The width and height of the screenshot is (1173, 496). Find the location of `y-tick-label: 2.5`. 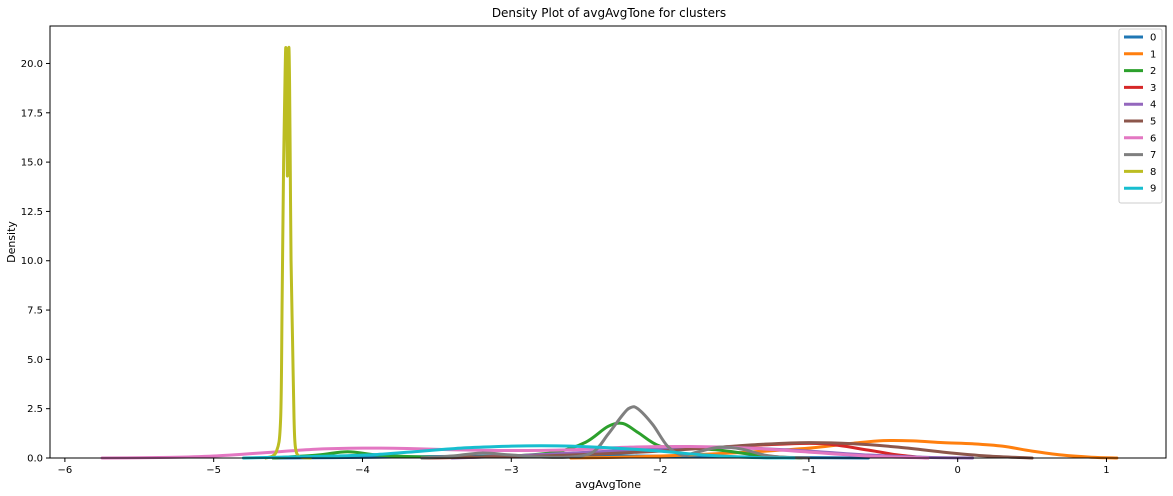

y-tick-label: 2.5 is located at coordinates (35, 409).